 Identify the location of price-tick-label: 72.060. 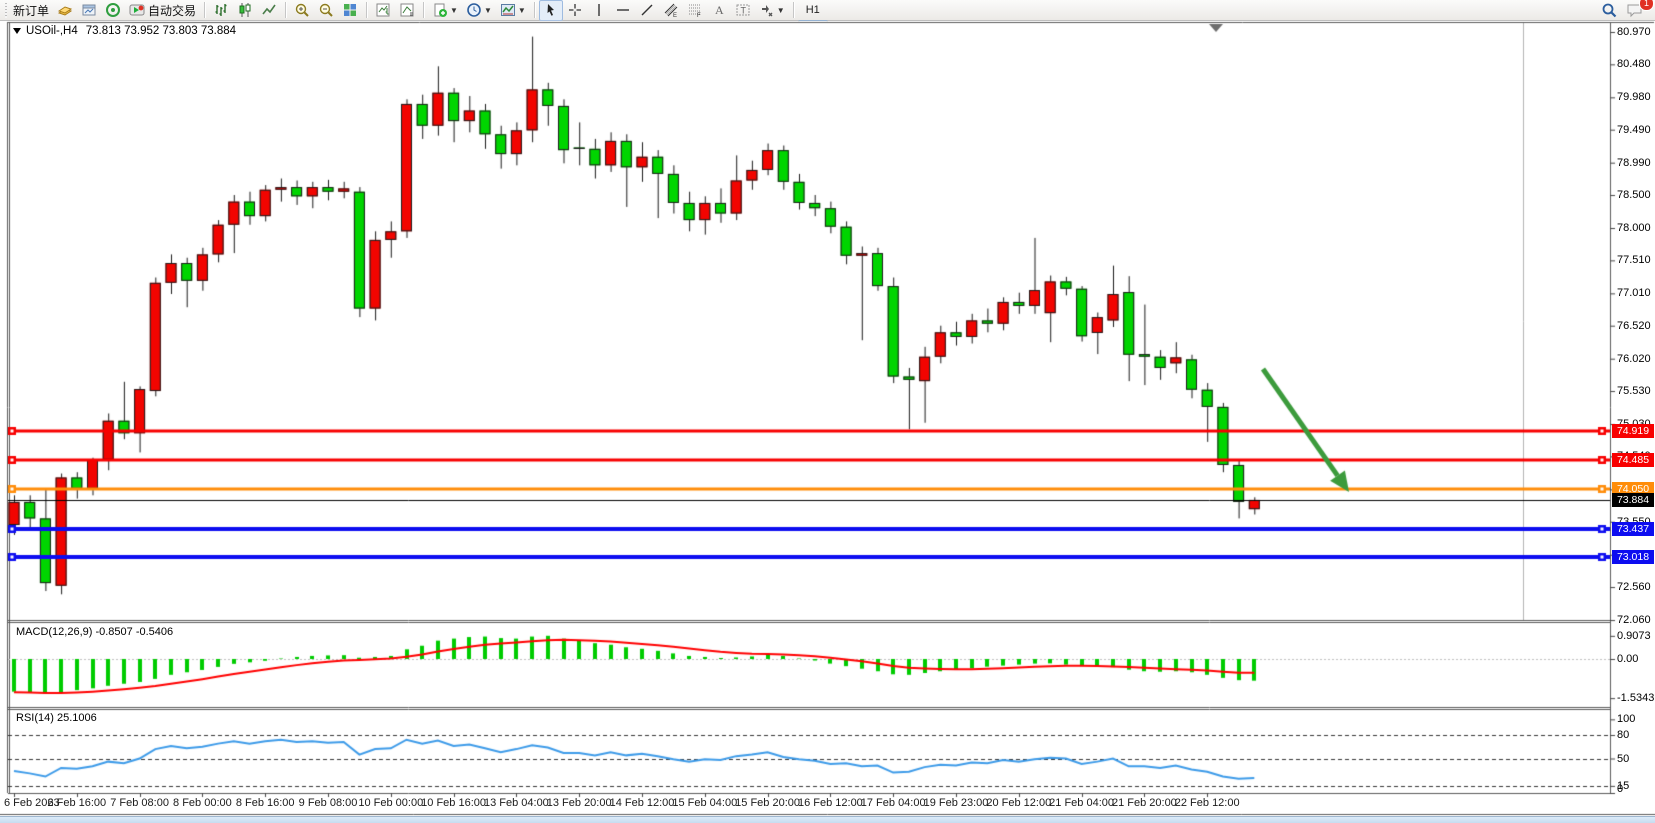
(1634, 620).